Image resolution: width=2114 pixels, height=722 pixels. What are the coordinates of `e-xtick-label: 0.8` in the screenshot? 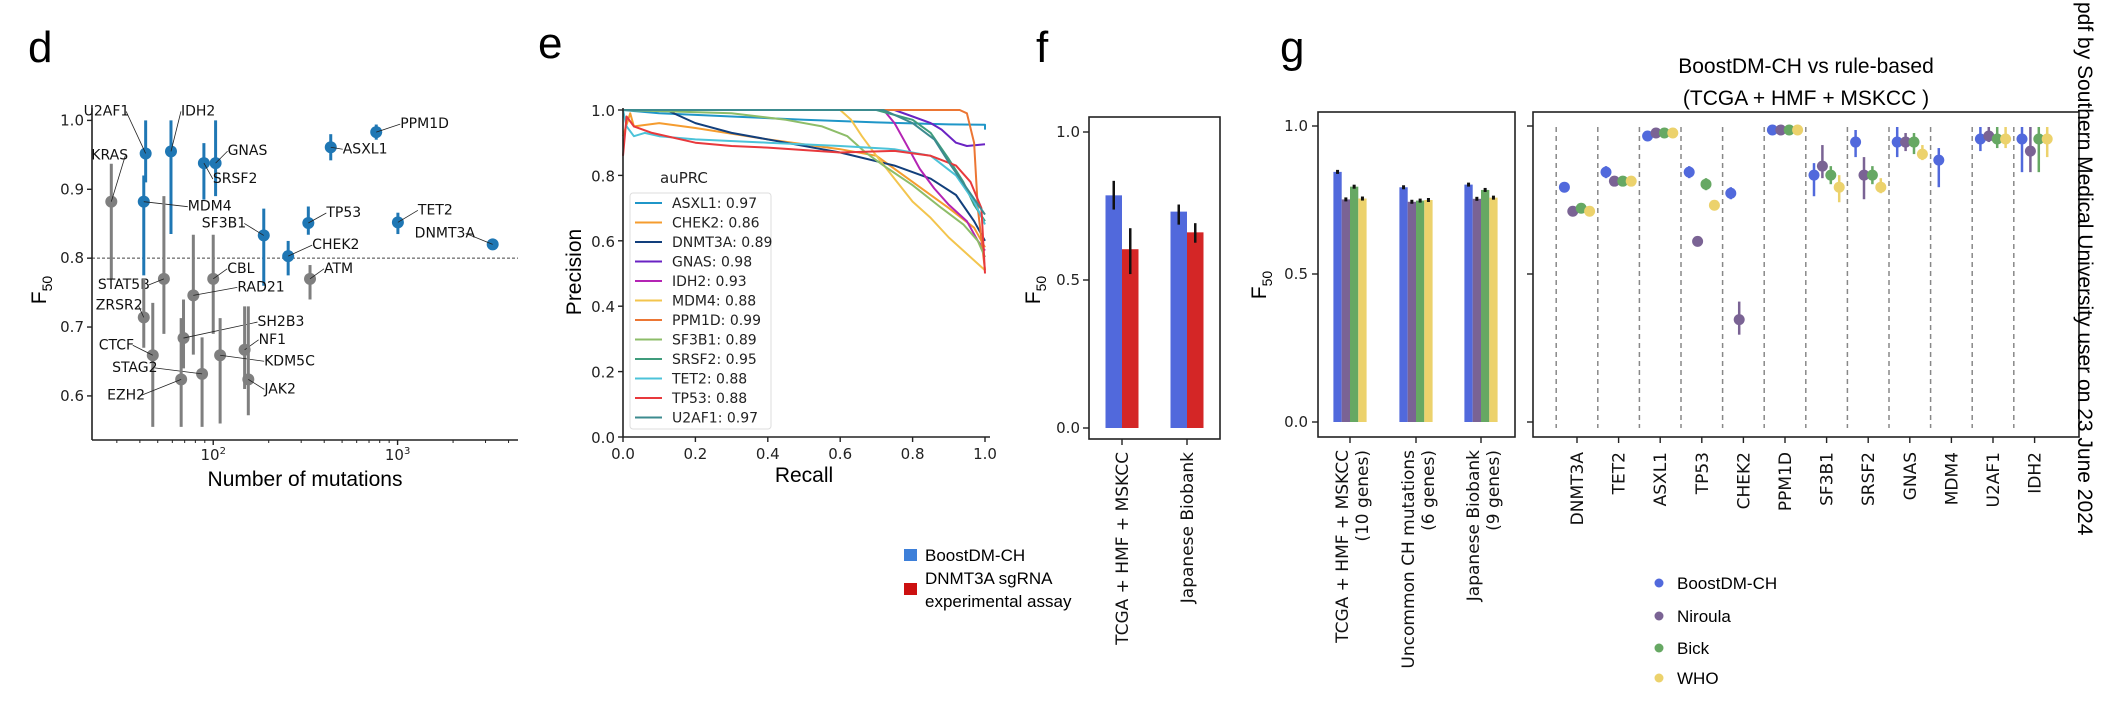 It's located at (913, 454).